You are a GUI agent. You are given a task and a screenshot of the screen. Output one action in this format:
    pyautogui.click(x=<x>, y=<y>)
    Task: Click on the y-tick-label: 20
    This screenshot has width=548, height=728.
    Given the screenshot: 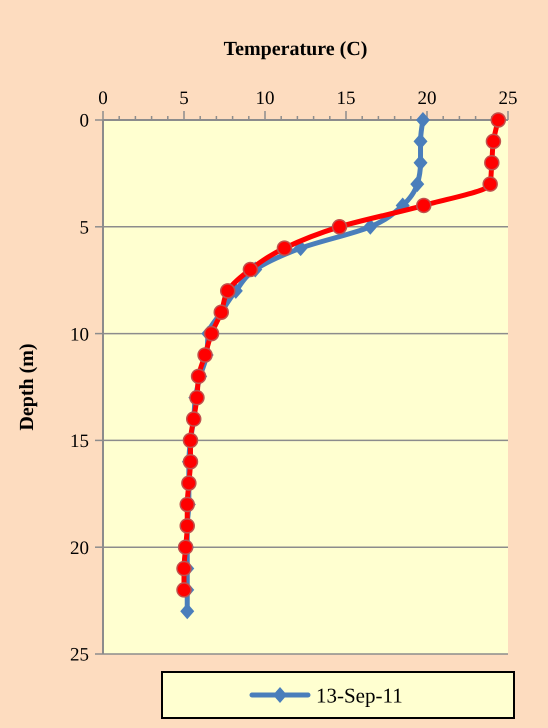 What is the action you would take?
    pyautogui.click(x=79, y=548)
    